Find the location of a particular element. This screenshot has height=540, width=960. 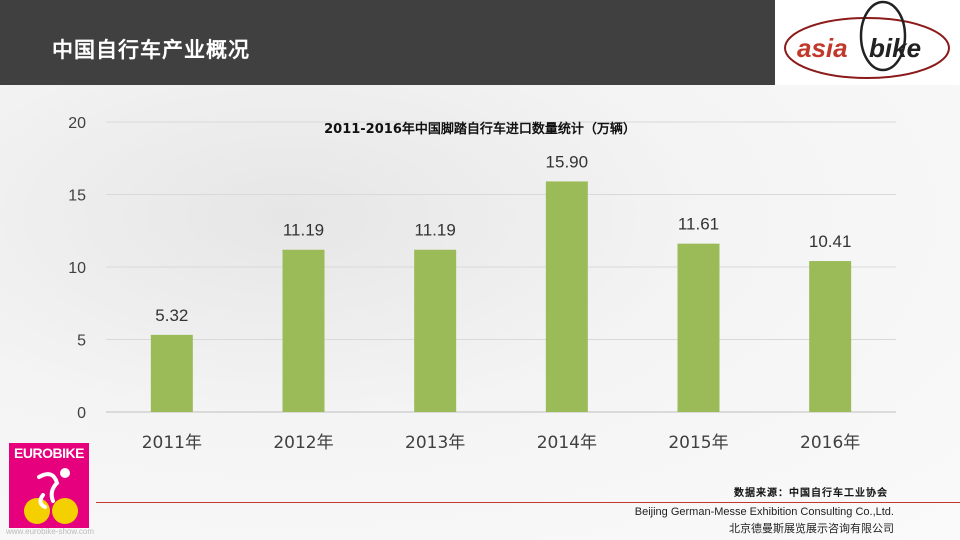

data-label: 10.41 is located at coordinates (830, 241).